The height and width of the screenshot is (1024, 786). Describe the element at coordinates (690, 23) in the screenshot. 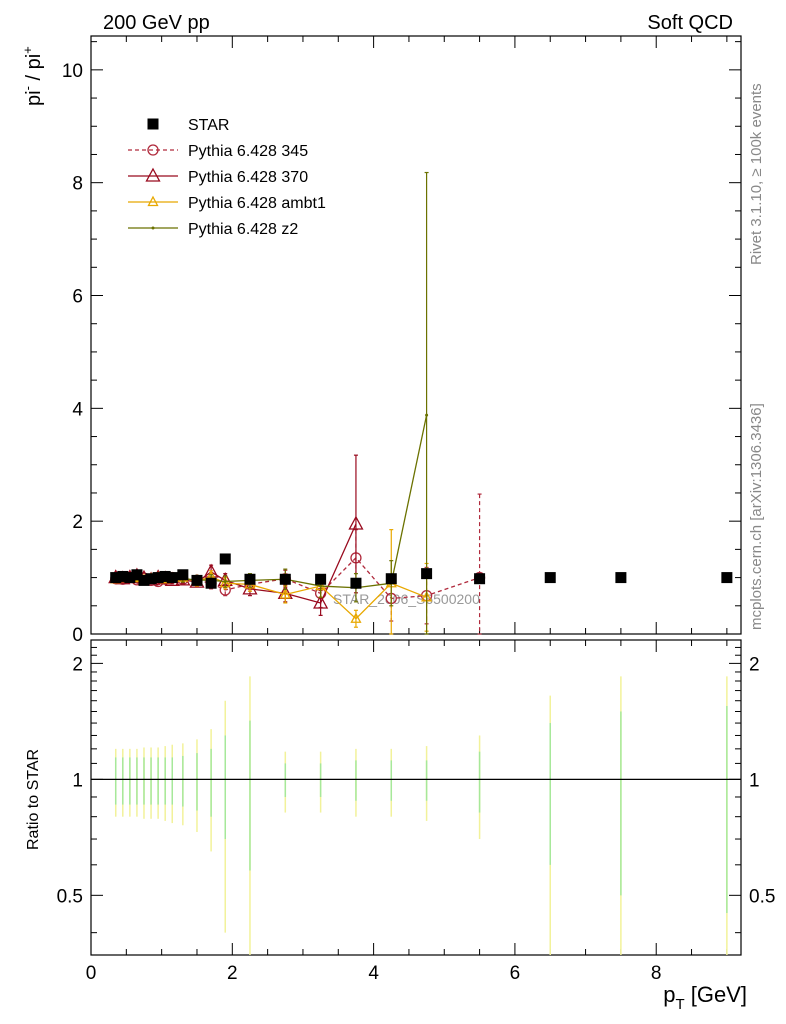

I see `header-right: Soft QCD` at that location.